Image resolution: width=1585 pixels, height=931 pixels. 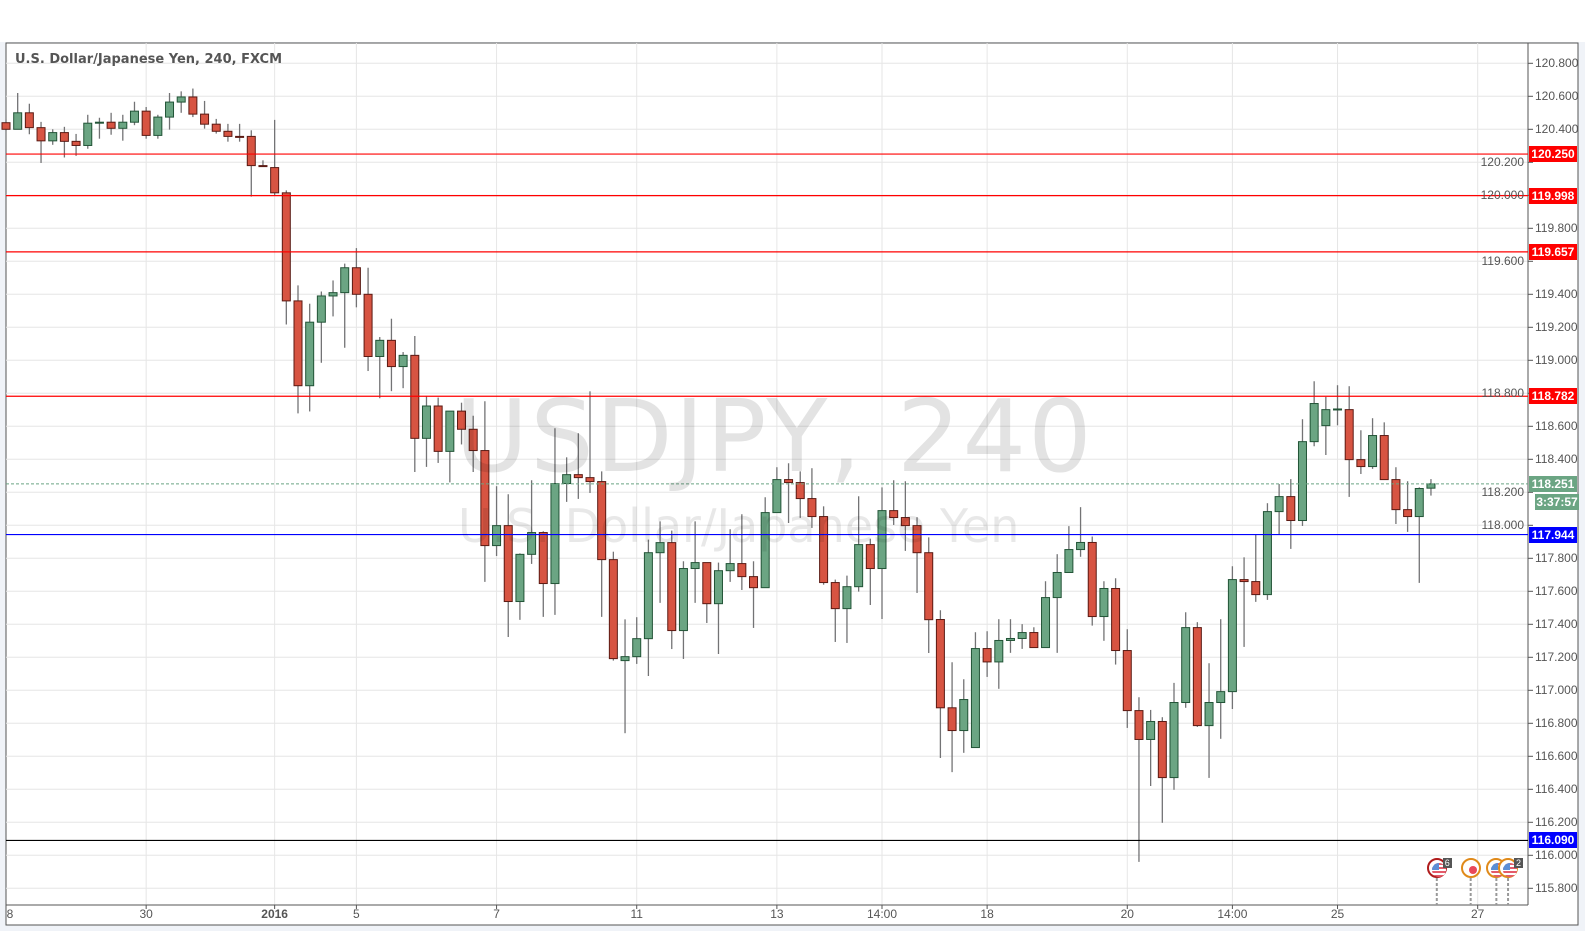 I want to click on y-tick-label: 119.400, so click(x=1556, y=293).